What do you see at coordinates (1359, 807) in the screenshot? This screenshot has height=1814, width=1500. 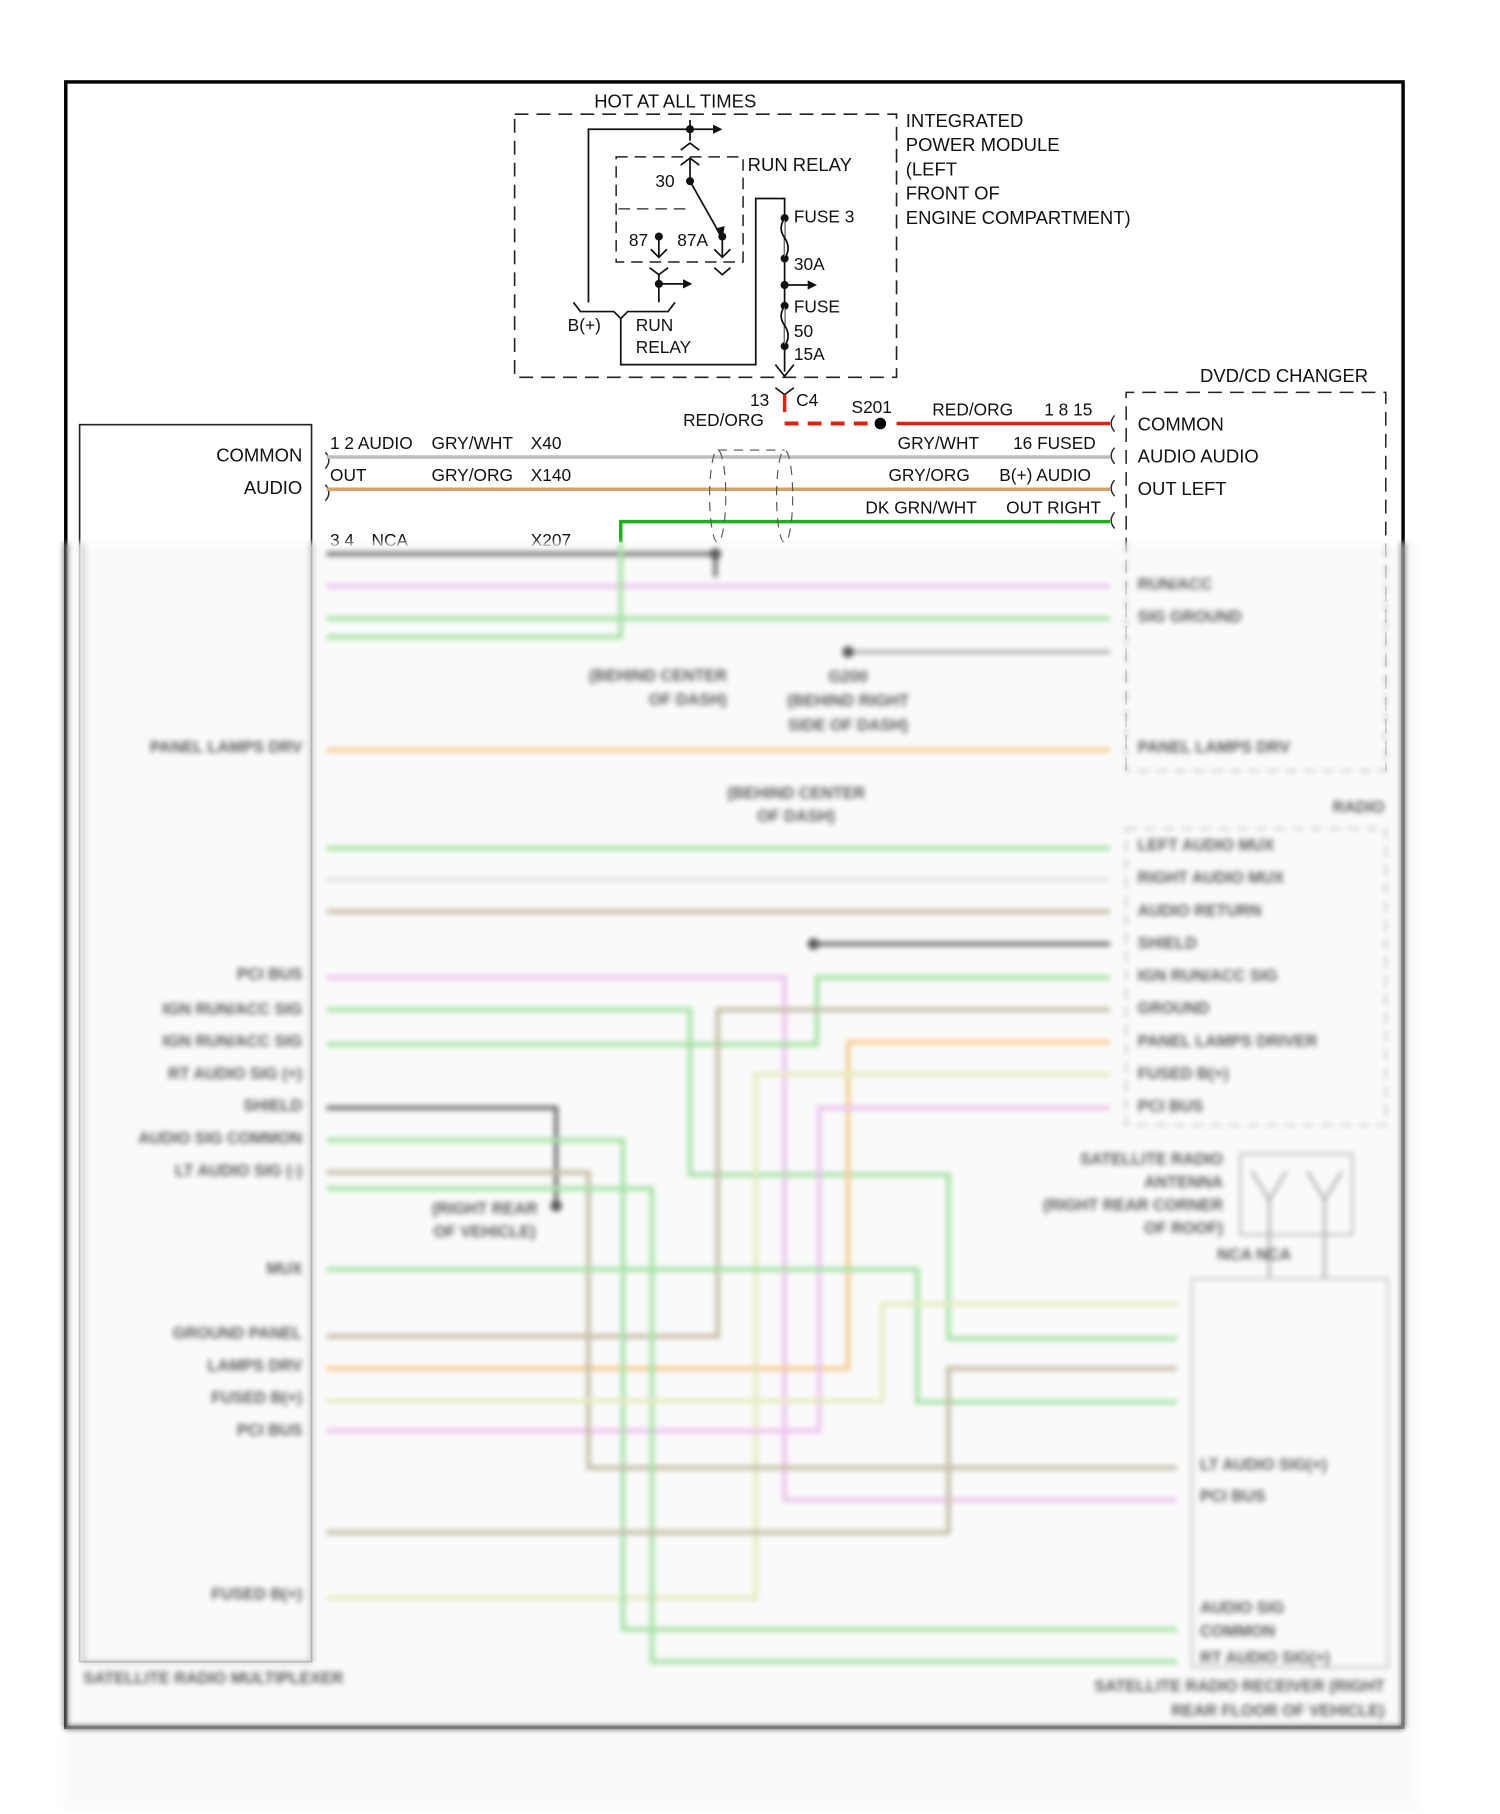 I see `radio-title: RADIO` at bounding box center [1359, 807].